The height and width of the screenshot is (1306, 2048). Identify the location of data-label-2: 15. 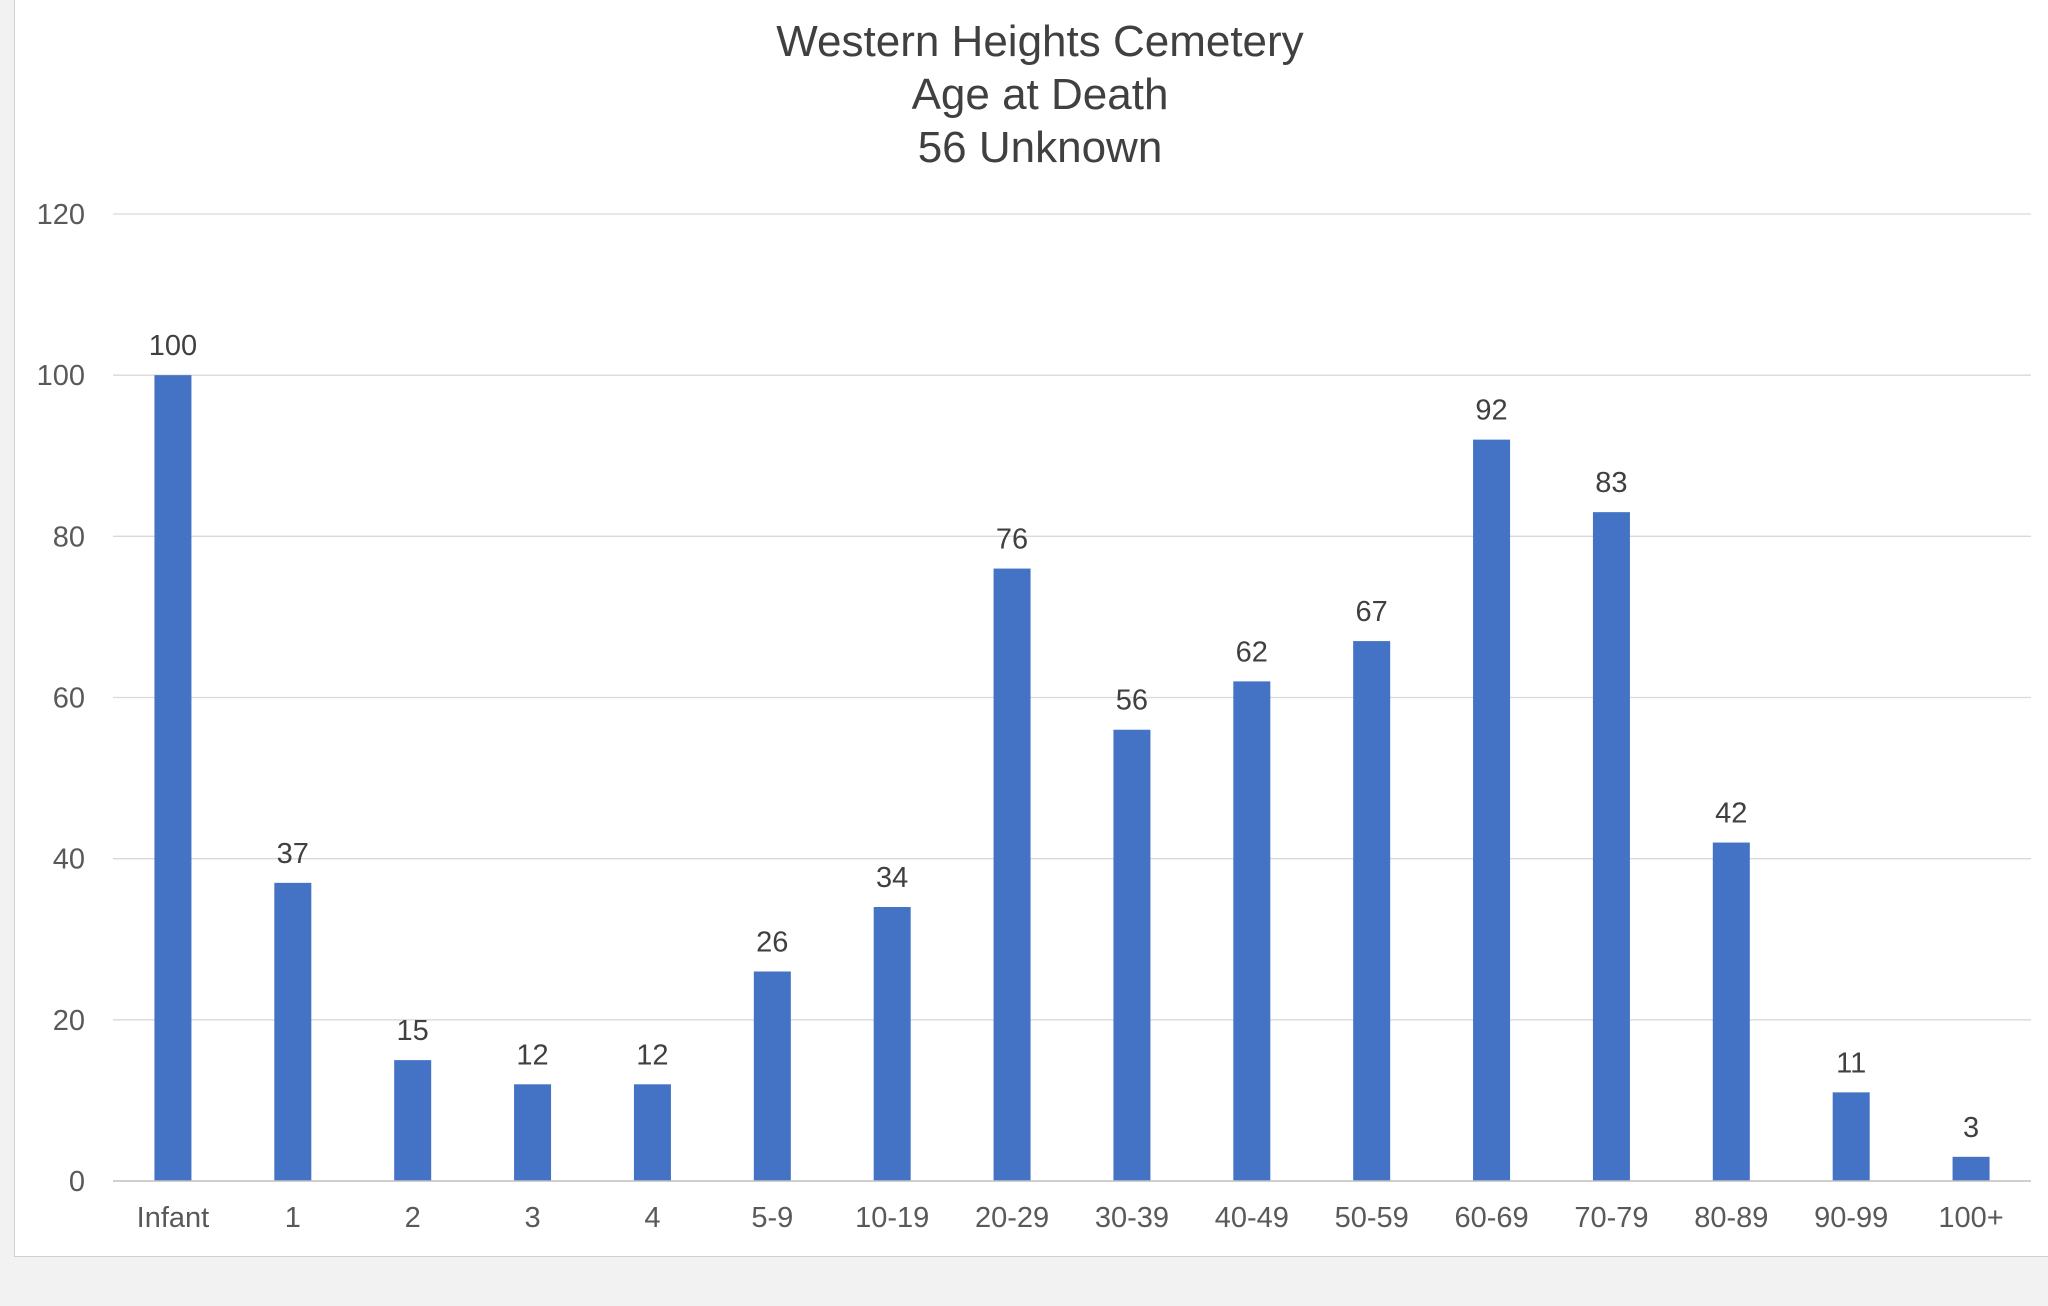
(413, 1031).